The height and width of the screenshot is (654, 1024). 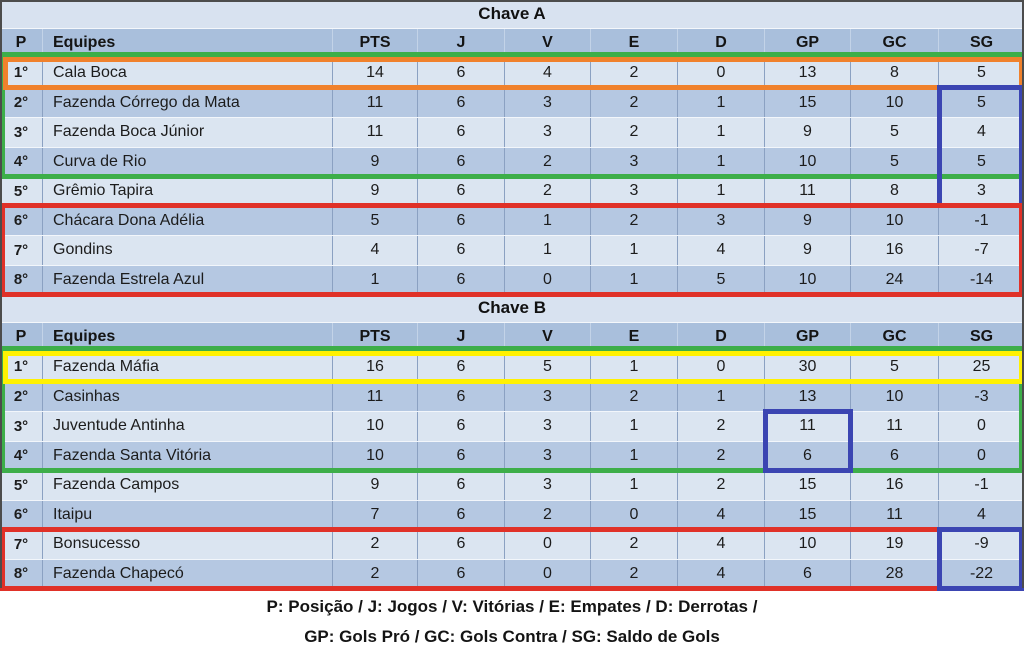 I want to click on table-row: 7° Bonsucesso 2 6 0 2 4 10 19 -9, so click(x=512, y=544).